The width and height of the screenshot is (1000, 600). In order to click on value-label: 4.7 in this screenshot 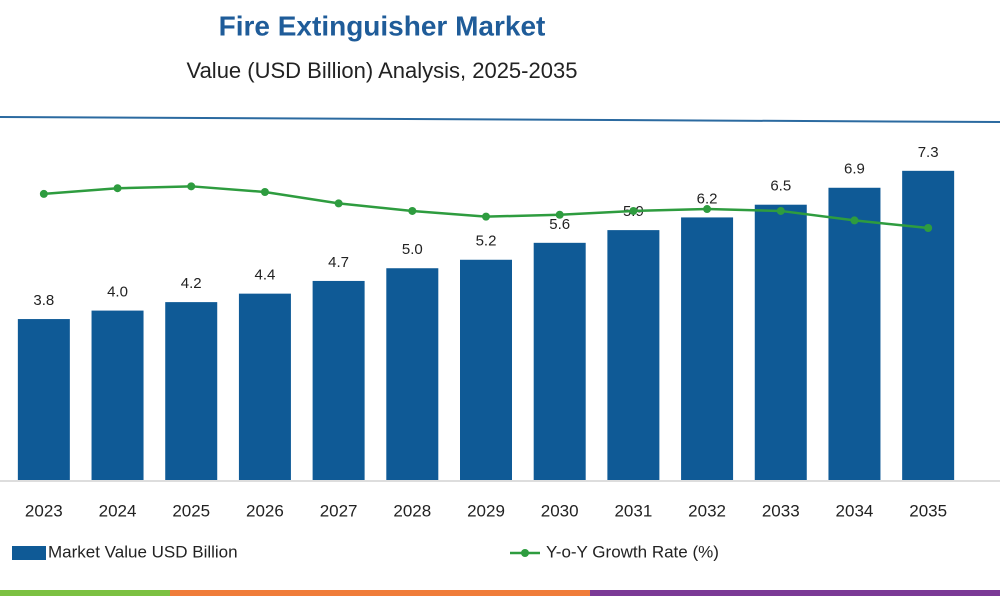, I will do `click(338, 262)`.